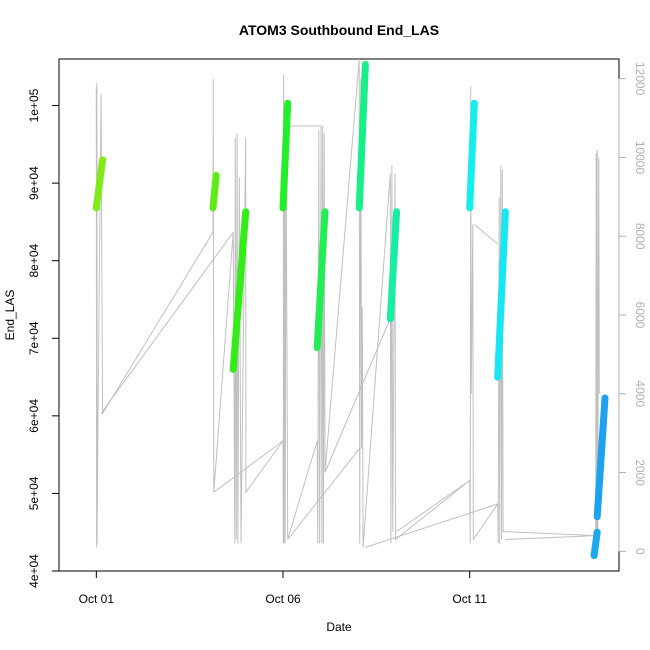  Describe the element at coordinates (640, 158) in the screenshot. I see `y2-tick-label-5: 10000` at that location.